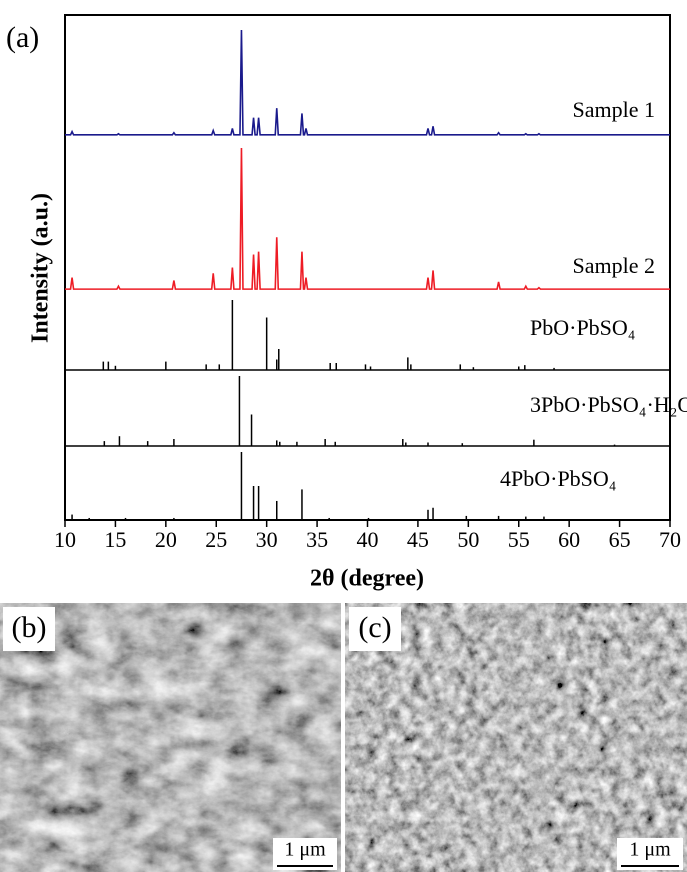 The width and height of the screenshot is (687, 872). I want to click on series-label: 4PbO·PbSO₄, so click(558, 478).